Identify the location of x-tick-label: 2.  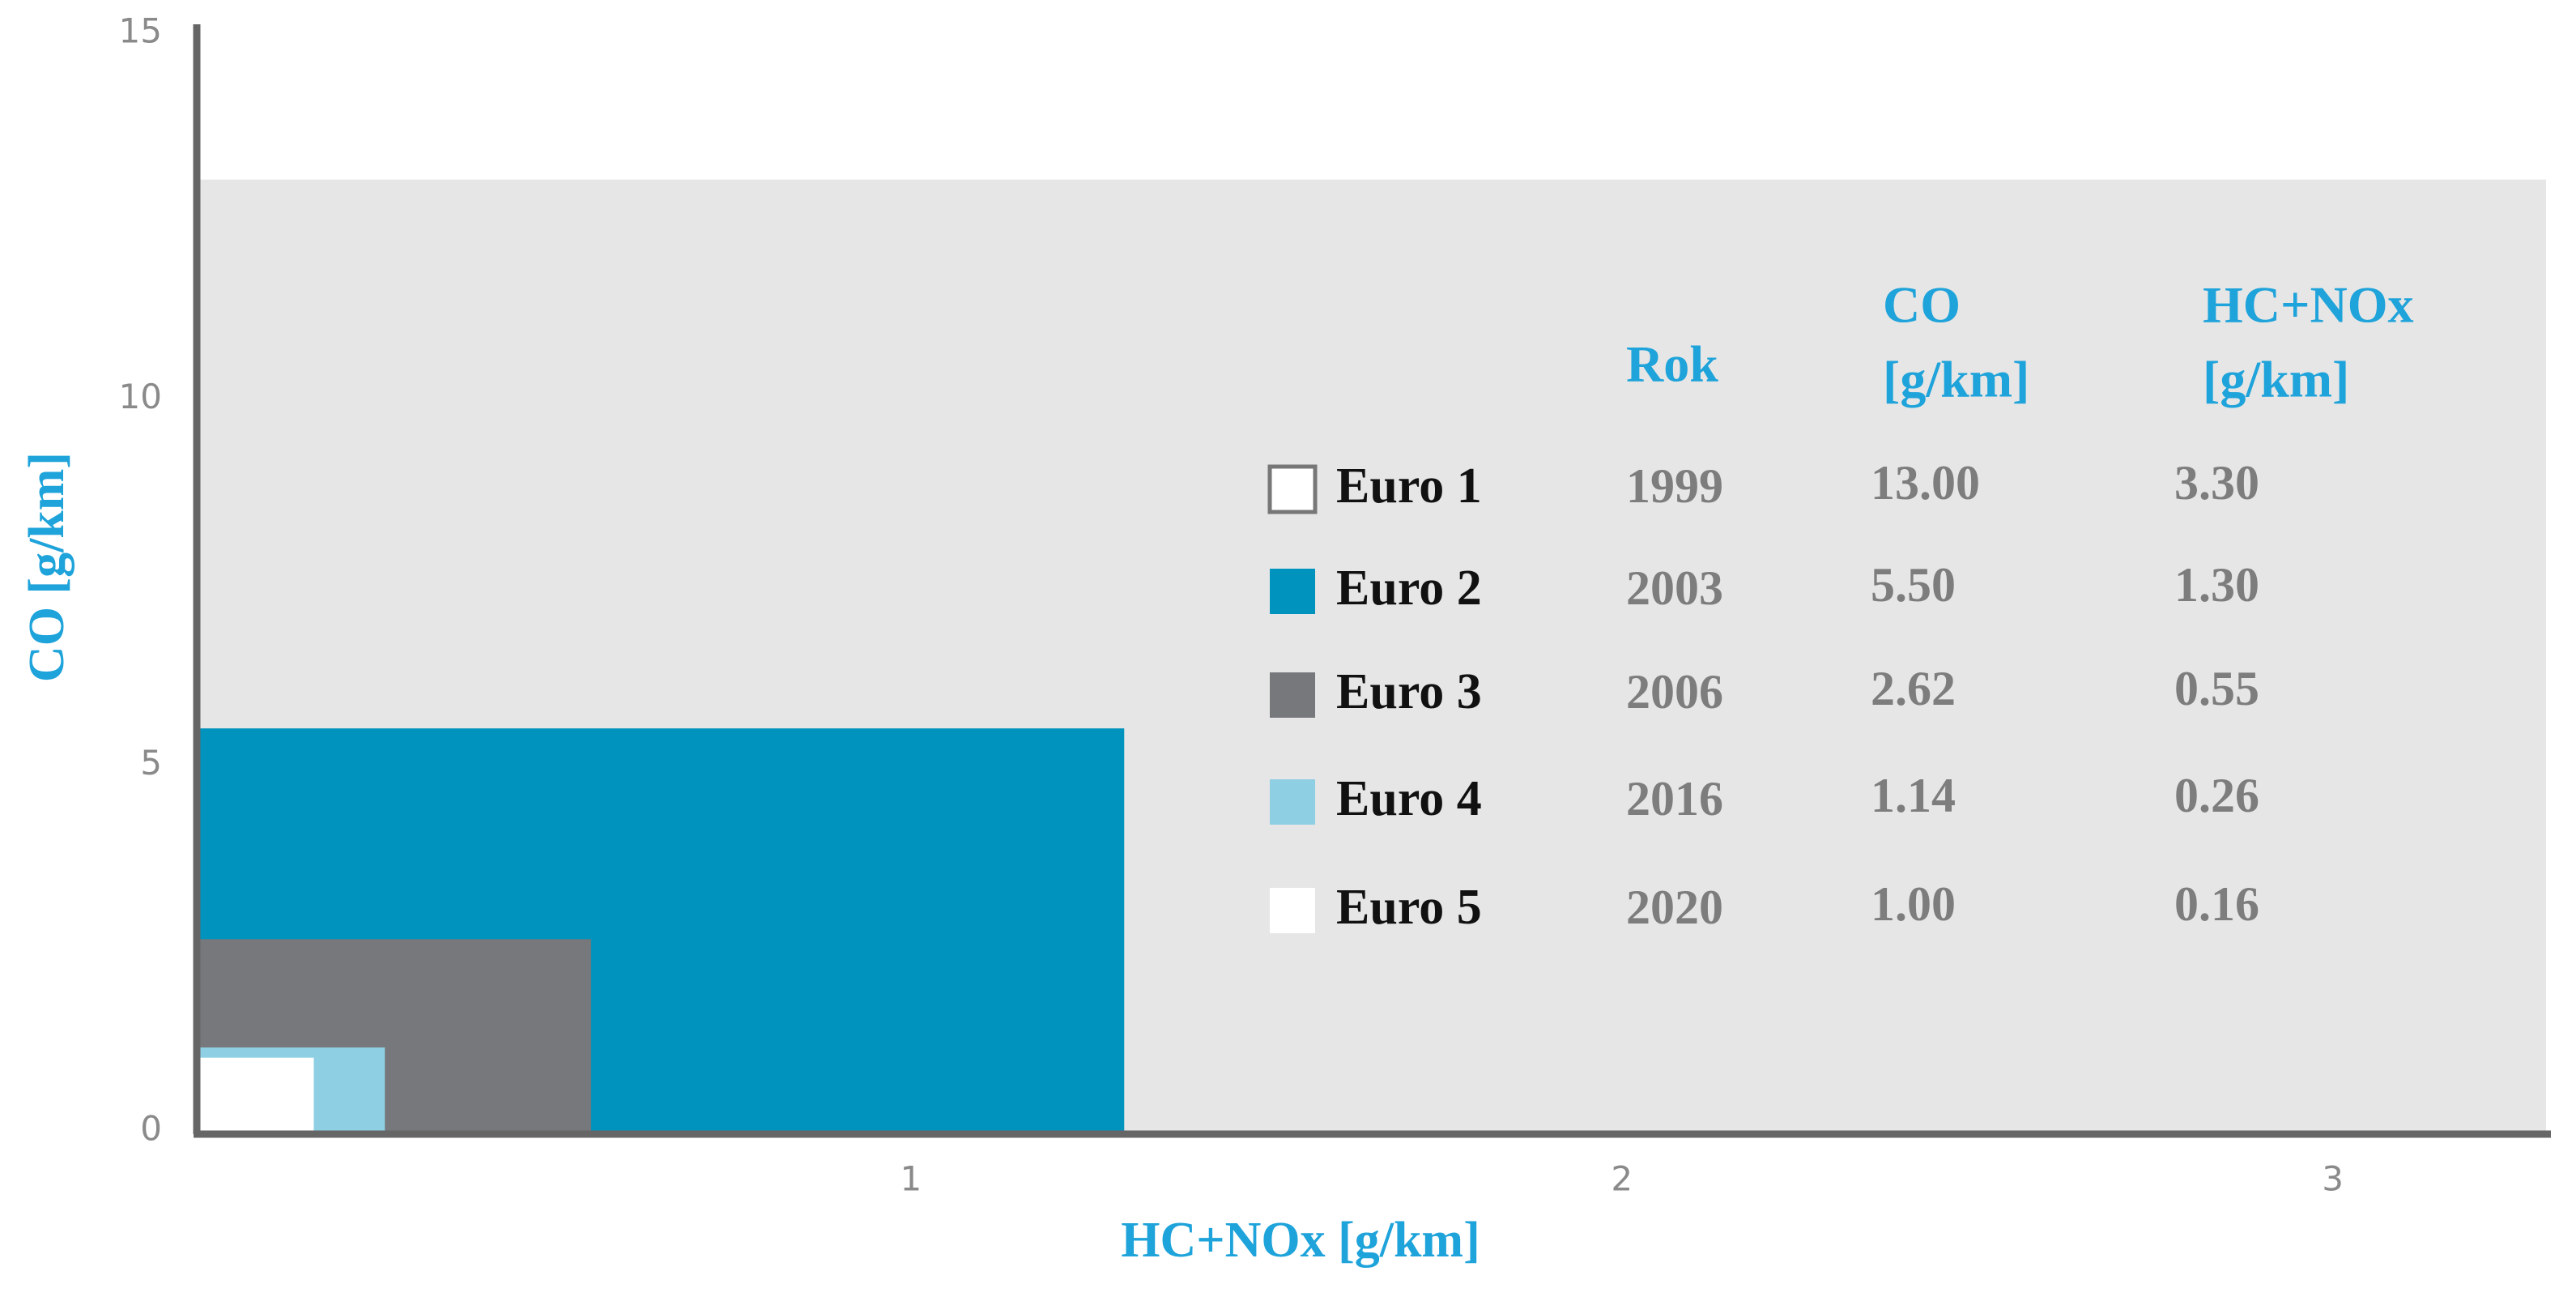
(1622, 1179).